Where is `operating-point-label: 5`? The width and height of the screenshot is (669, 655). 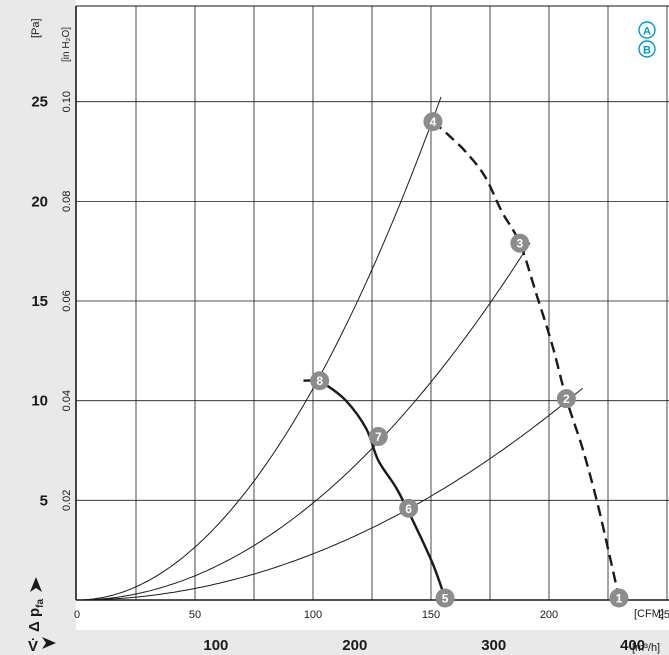 operating-point-label: 5 is located at coordinates (445, 599).